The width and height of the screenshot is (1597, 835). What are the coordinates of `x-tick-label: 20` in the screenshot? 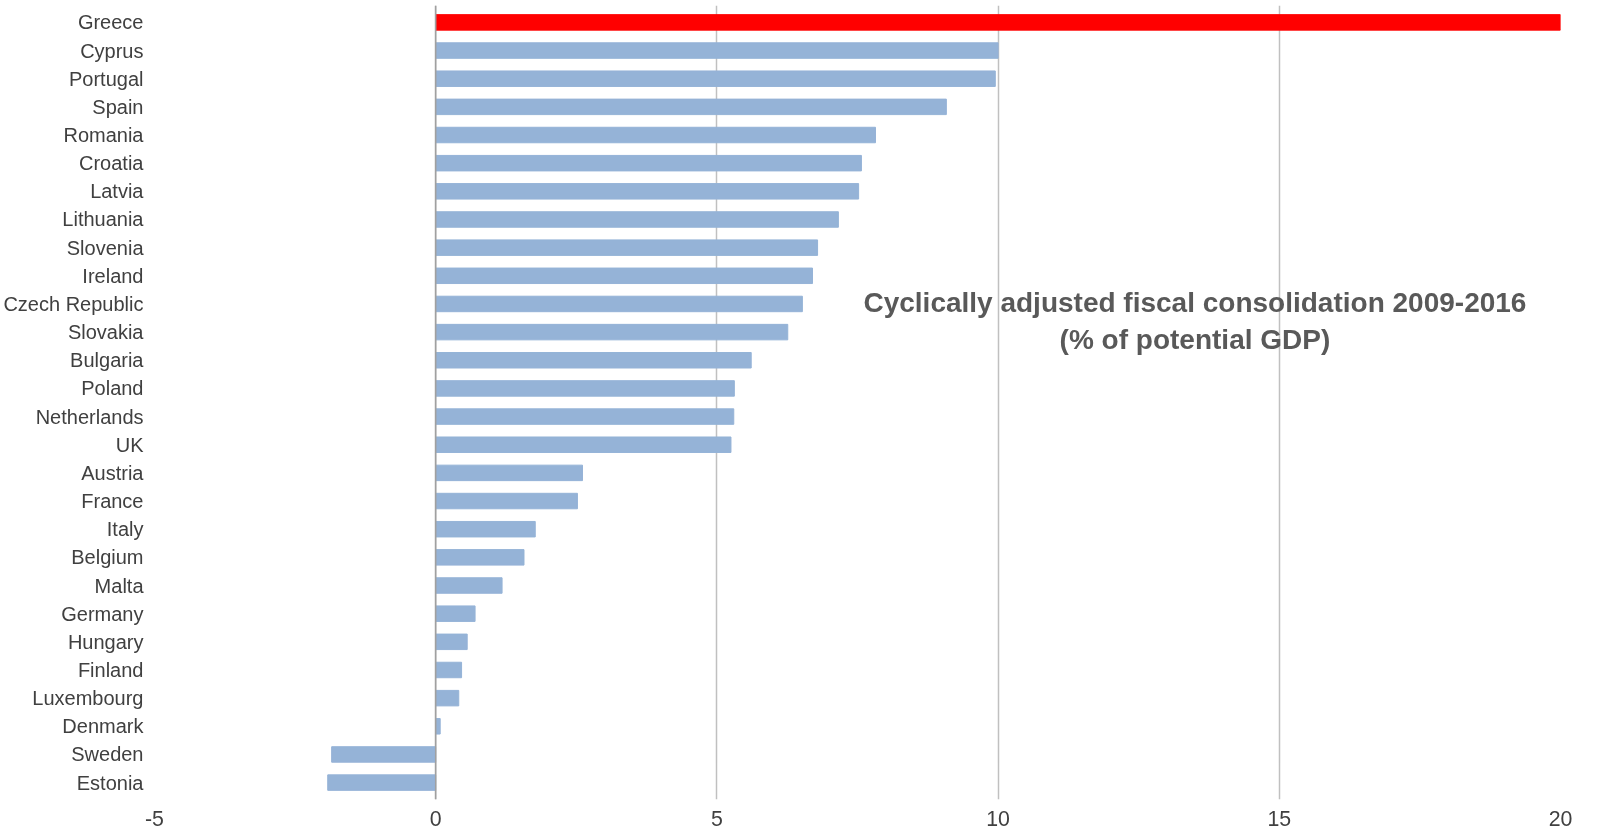 It's located at (1560, 818).